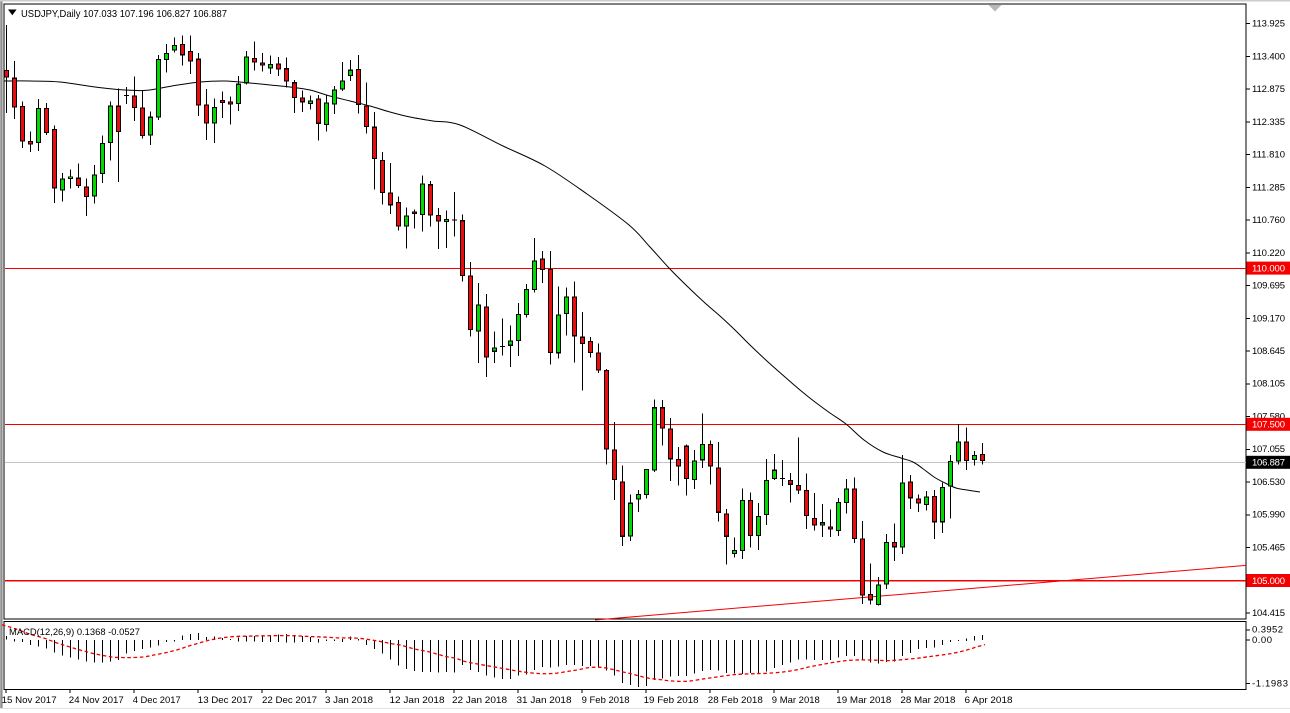 The image size is (1290, 713). What do you see at coordinates (863, 700) in the screenshot?
I see `svg-text: 19 Mar 2018` at bounding box center [863, 700].